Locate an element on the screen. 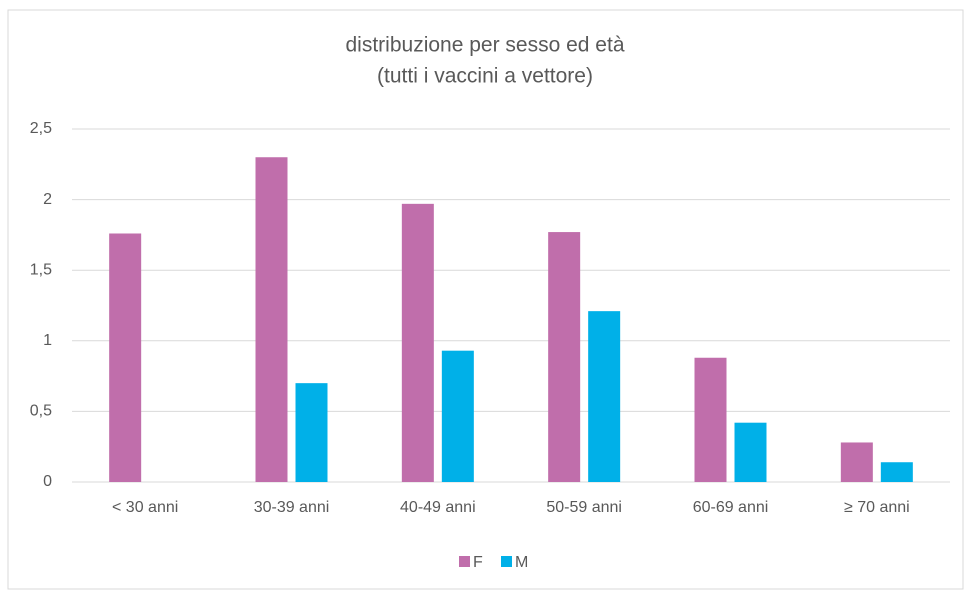  y-tick-label: 2,5 is located at coordinates (41, 128).